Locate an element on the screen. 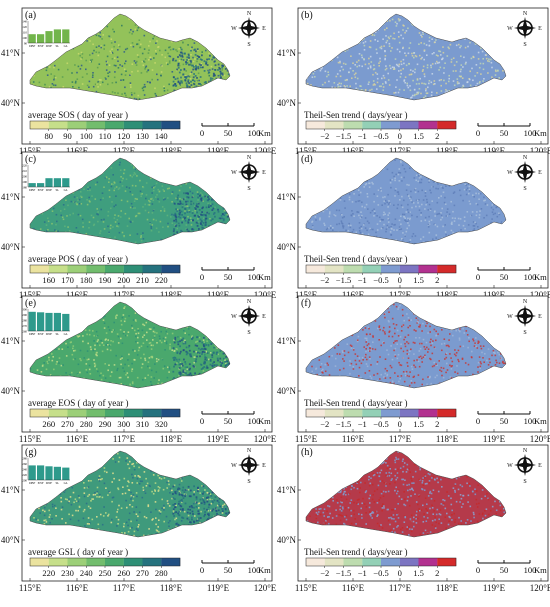 Image resolution: width=550 pixels, height=607 pixels. inset-axis-label: 140 is located at coordinates (24, 22).